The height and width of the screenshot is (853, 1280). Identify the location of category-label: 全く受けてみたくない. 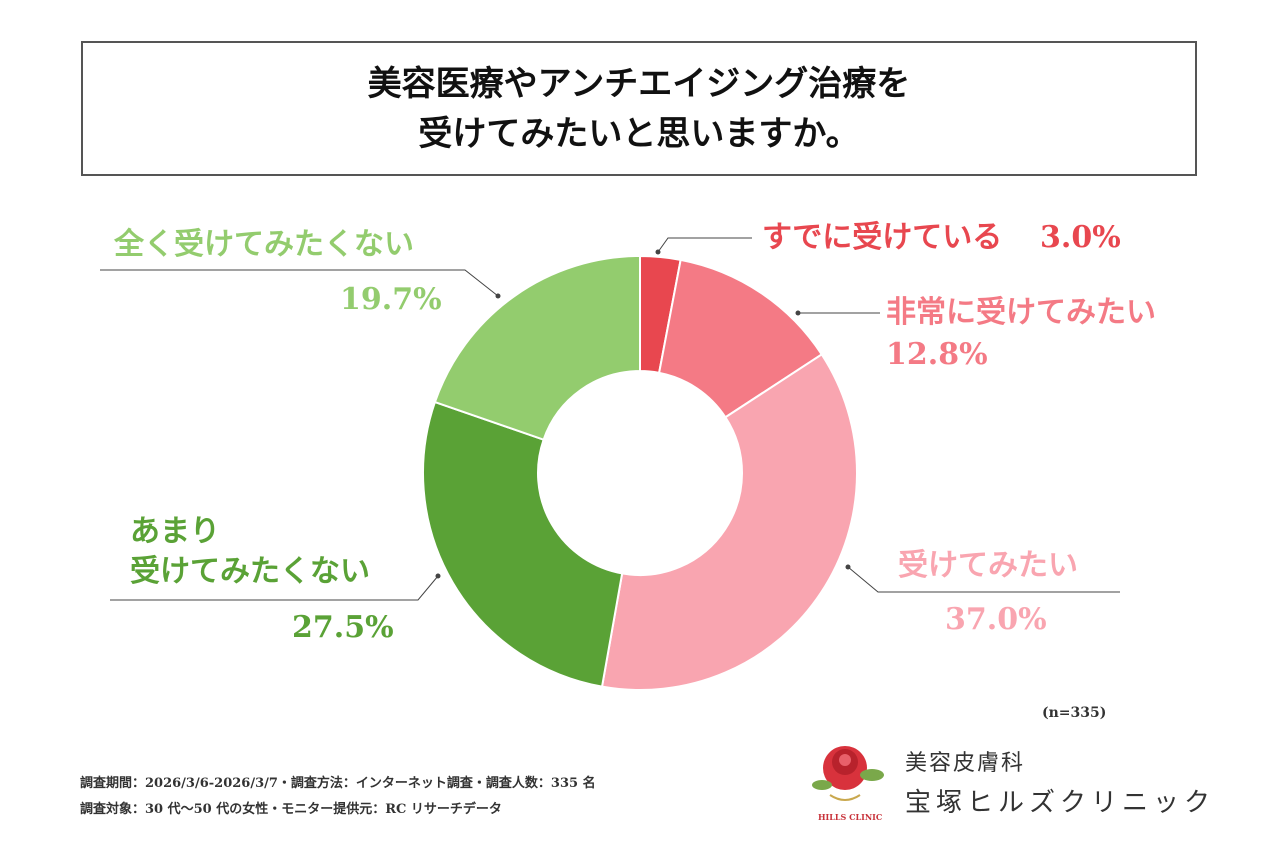
(264, 244).